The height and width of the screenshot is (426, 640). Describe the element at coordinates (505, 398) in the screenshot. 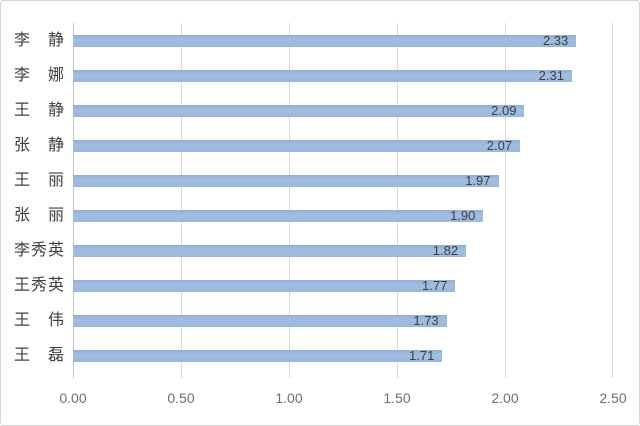

I see `x-tick-label: 2.00` at that location.